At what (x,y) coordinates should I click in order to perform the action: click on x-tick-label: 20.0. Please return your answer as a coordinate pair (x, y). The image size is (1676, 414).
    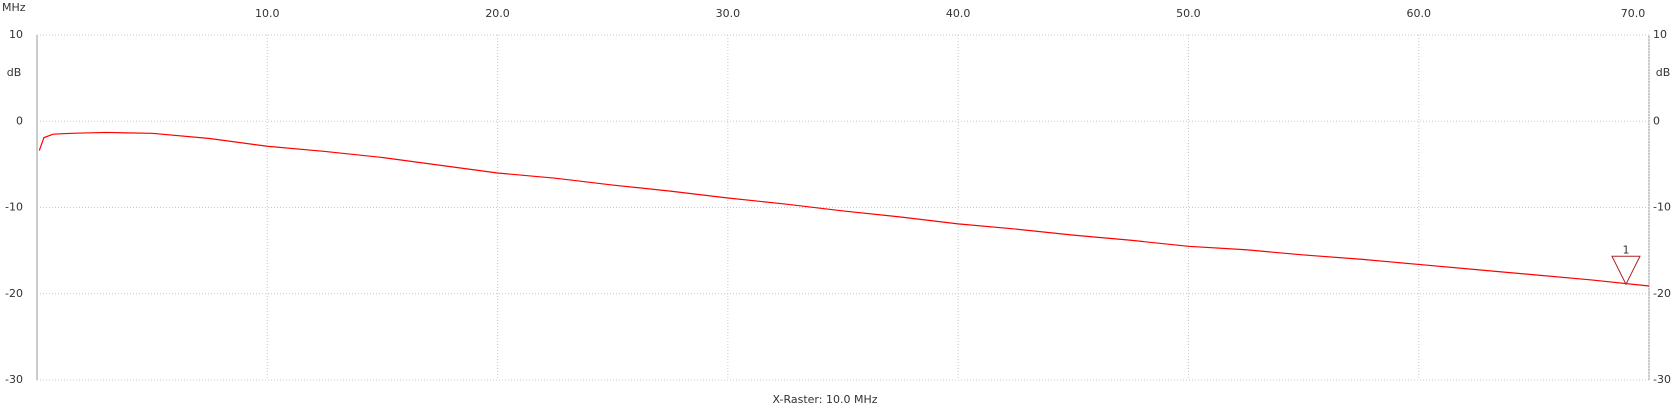
    Looking at the image, I should click on (497, 13).